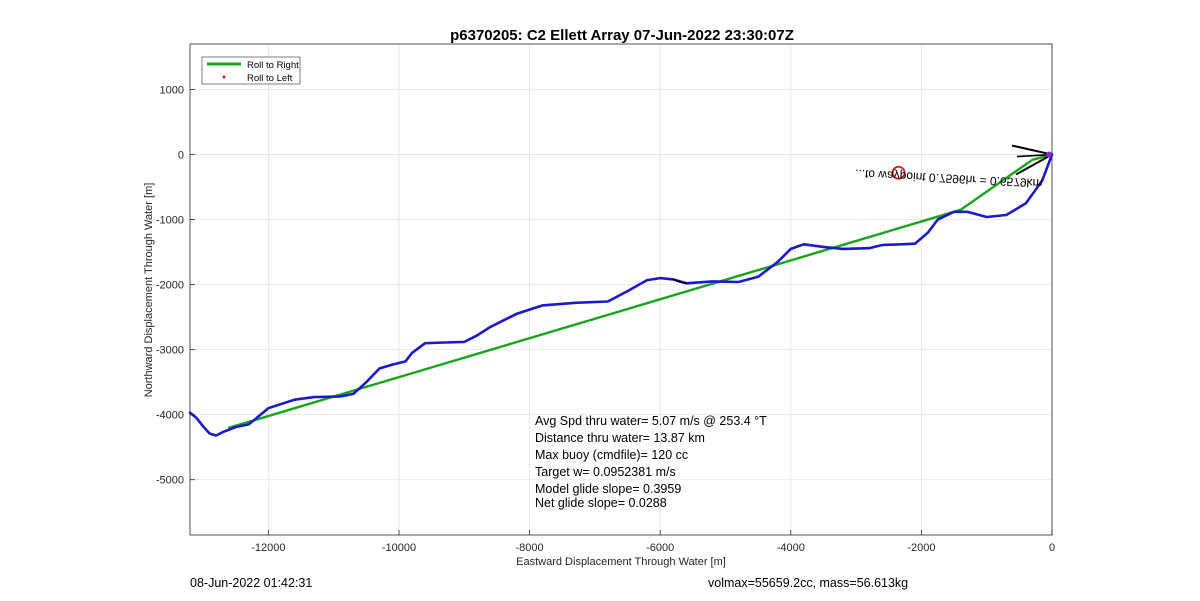 The width and height of the screenshot is (1200, 601). Describe the element at coordinates (170, 416) in the screenshot. I see `y-tick-label: -4000` at that location.